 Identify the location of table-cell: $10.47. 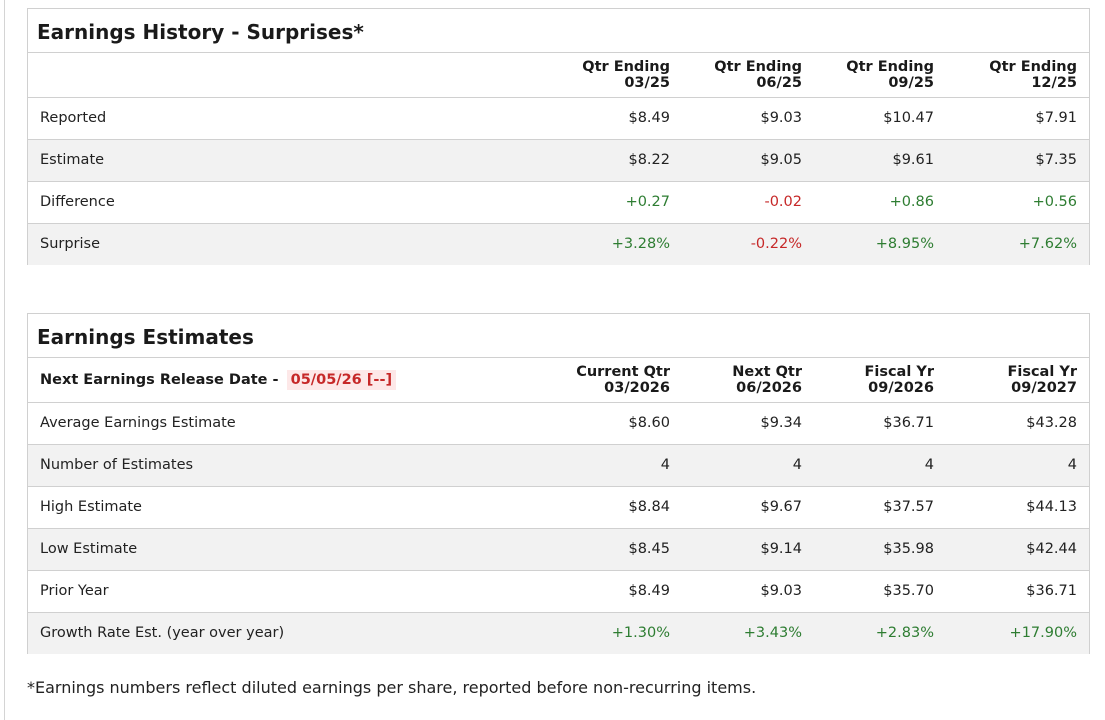
(908, 118).